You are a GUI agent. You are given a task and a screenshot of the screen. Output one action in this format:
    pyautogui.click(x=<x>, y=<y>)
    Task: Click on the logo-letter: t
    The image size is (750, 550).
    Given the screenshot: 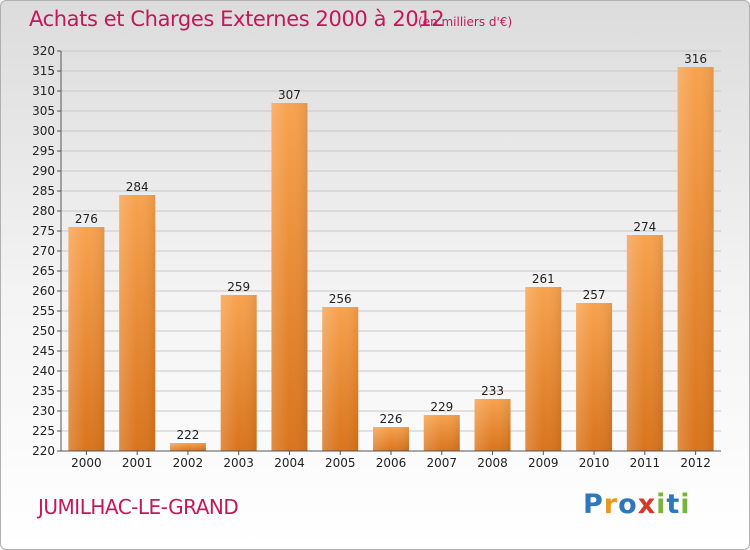 What is the action you would take?
    pyautogui.click(x=673, y=504)
    